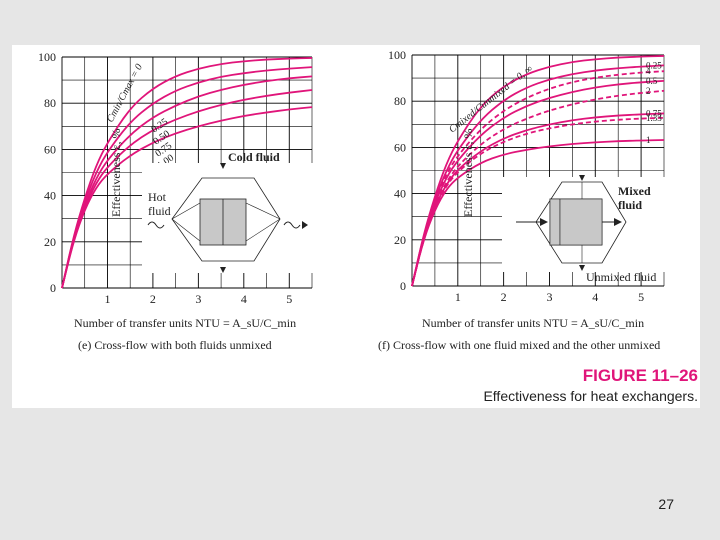  Describe the element at coordinates (654, 113) in the screenshot. I see `series-label: 0.75` at that location.